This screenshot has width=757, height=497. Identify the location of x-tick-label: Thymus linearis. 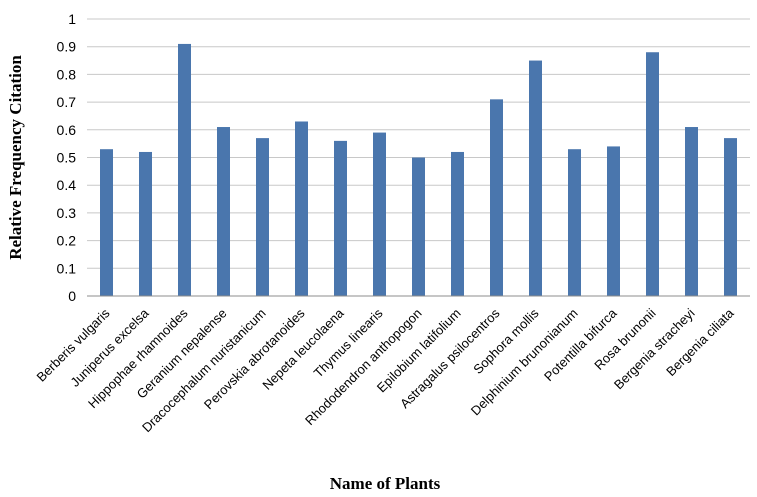
(348, 342).